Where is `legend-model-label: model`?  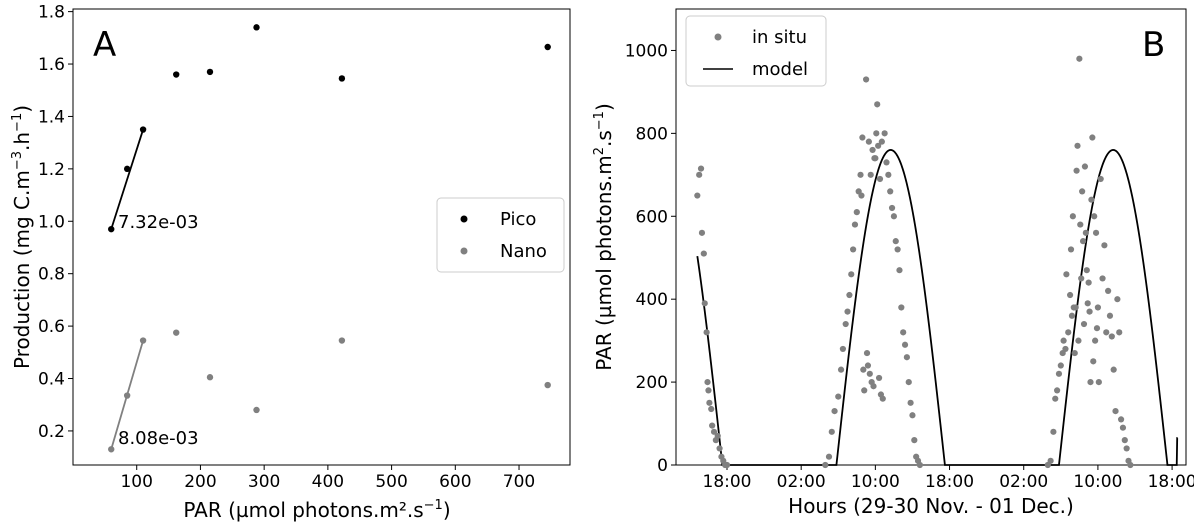 legend-model-label: model is located at coordinates (780, 69).